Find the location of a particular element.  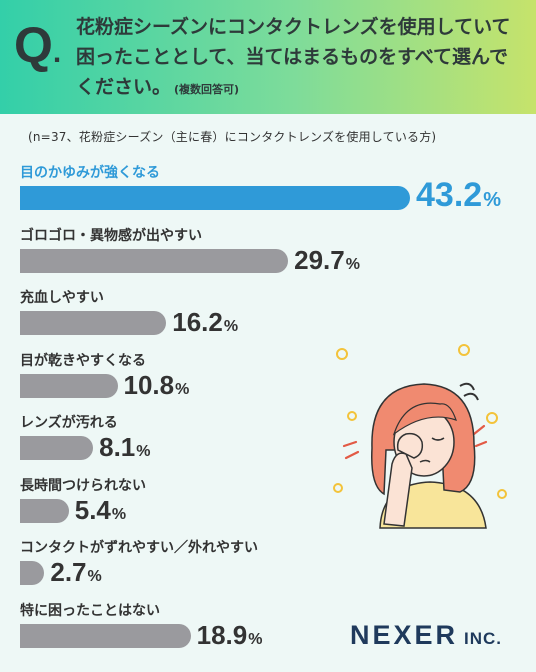

question-mark: Q. is located at coordinates (38, 45).